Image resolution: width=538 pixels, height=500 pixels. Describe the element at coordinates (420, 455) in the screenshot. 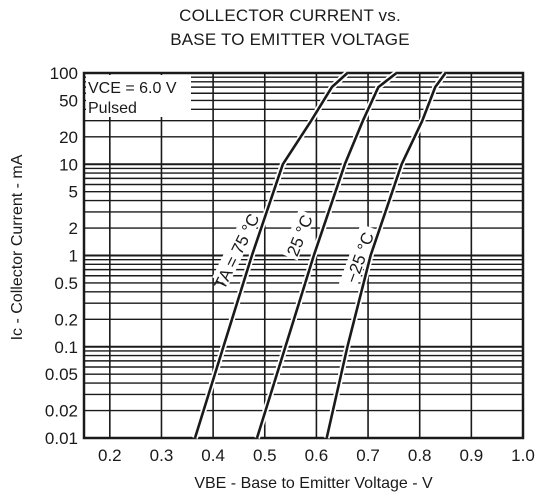

I see `x-tick-label: 0.8` at that location.